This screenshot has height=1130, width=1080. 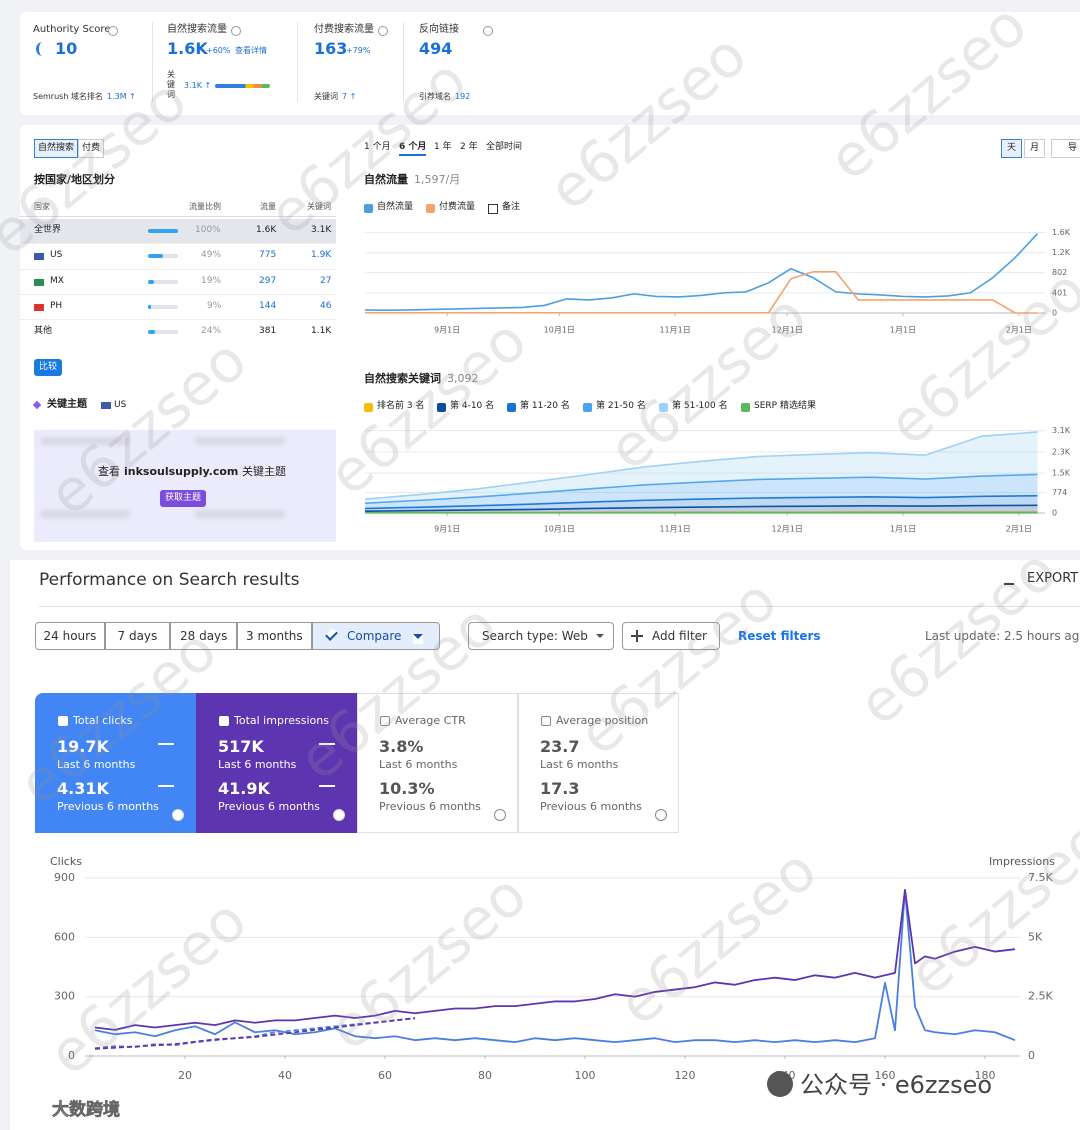 What do you see at coordinates (349, 96) in the screenshot?
I see `metric-foot-value: 7 ↑` at bounding box center [349, 96].